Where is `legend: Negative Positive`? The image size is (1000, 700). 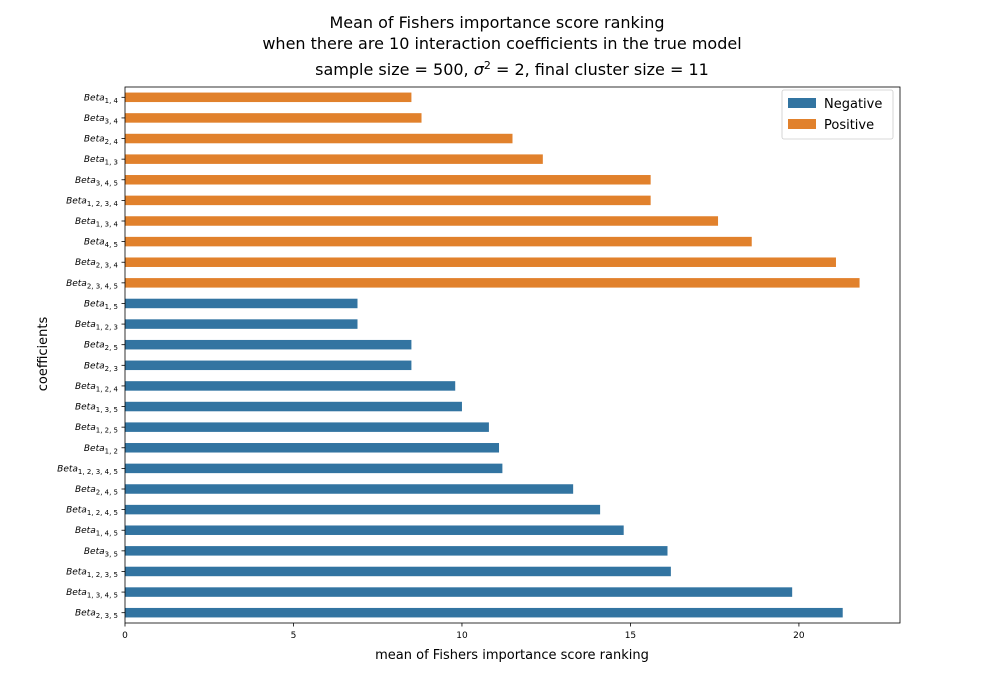 legend: Negative Positive is located at coordinates (837, 114).